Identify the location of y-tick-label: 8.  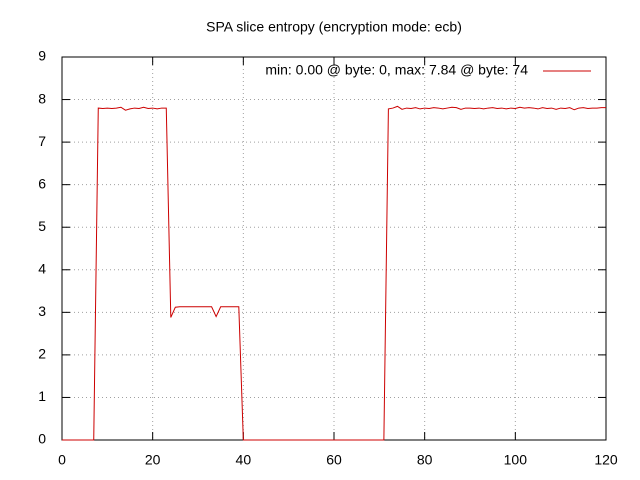
(42, 98).